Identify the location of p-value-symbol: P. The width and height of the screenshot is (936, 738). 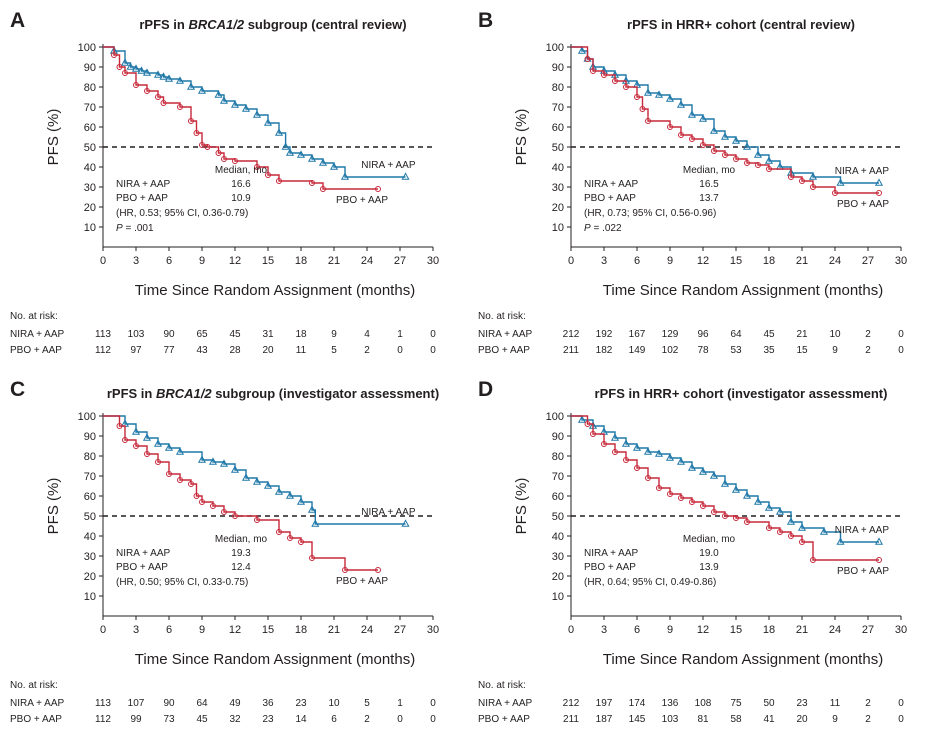
(119, 228).